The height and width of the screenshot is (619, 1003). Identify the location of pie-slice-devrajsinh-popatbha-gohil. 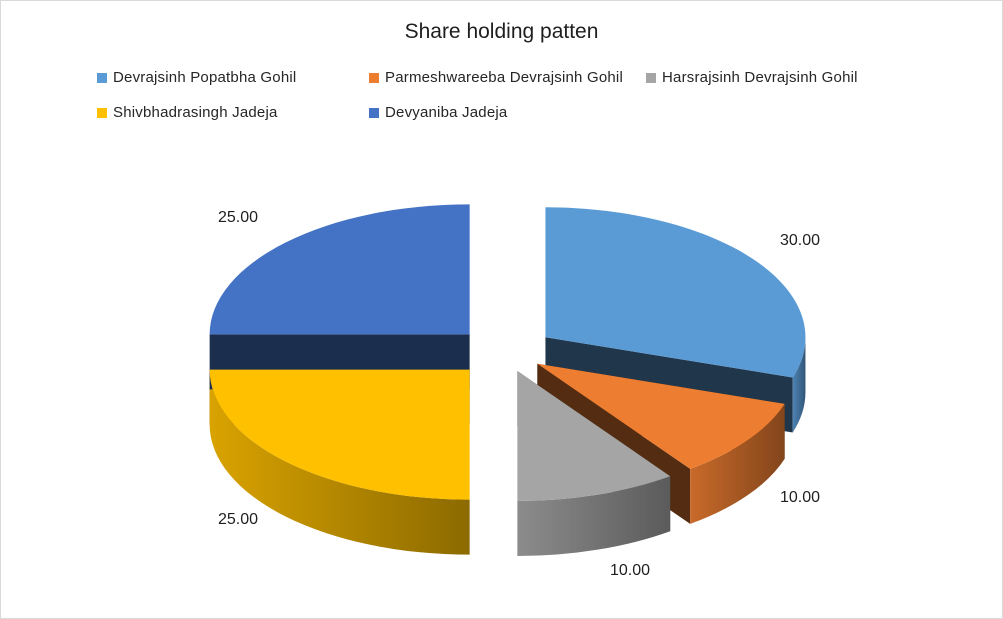
(675, 292).